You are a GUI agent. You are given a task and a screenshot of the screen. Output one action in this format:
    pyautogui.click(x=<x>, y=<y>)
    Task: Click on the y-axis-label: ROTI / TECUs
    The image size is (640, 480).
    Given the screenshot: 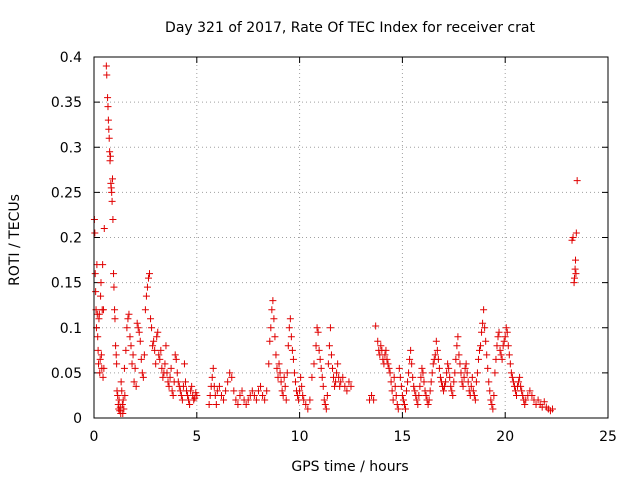 What is the action you would take?
    pyautogui.click(x=15, y=240)
    